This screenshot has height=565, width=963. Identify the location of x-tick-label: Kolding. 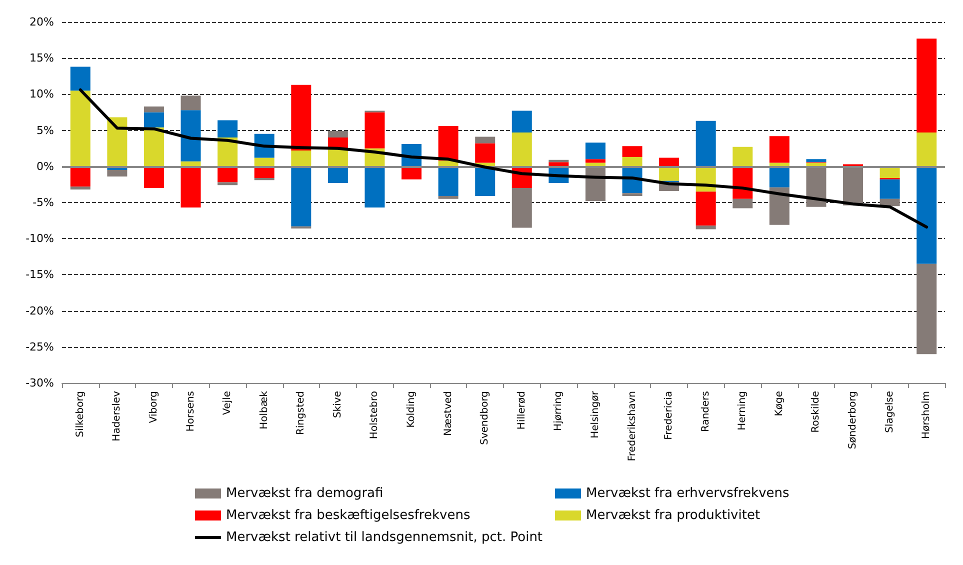
(412, 409).